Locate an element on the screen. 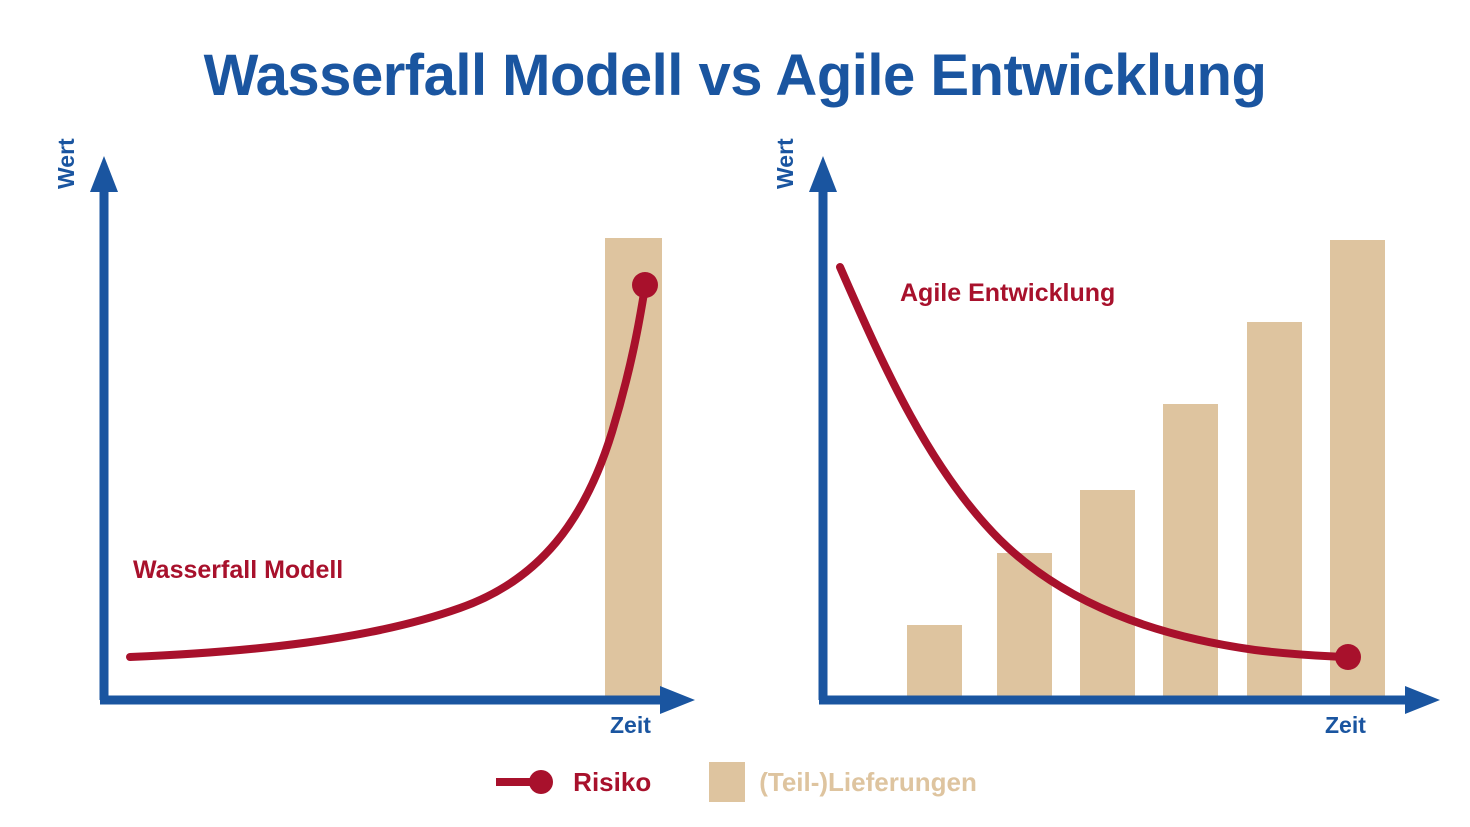  legend-item-lieferungen: (Teil-)Lieferungen is located at coordinates (843, 782).